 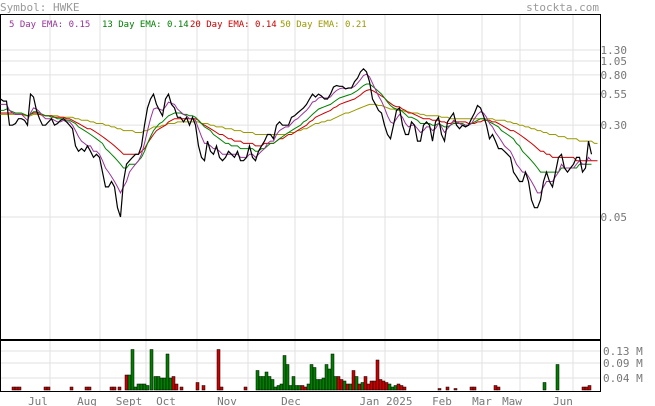 What do you see at coordinates (563, 400) in the screenshot?
I see `date-tick-label: Jun` at bounding box center [563, 400].